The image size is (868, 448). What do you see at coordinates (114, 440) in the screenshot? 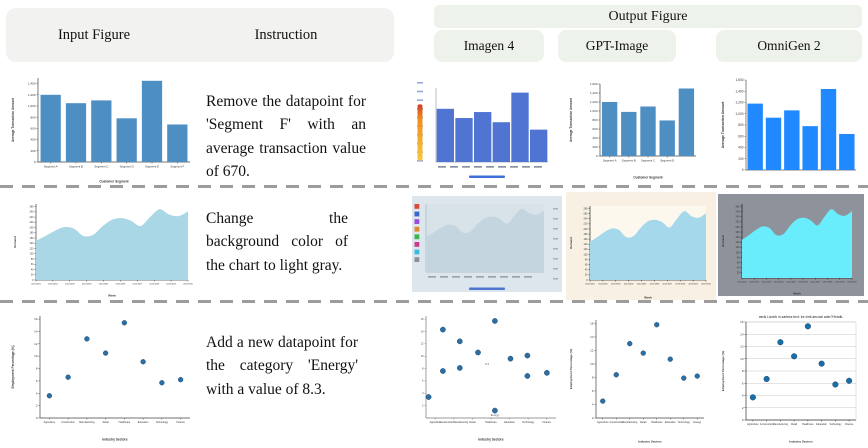
I see `svg-text: Industry Sectors` at bounding box center [114, 440].